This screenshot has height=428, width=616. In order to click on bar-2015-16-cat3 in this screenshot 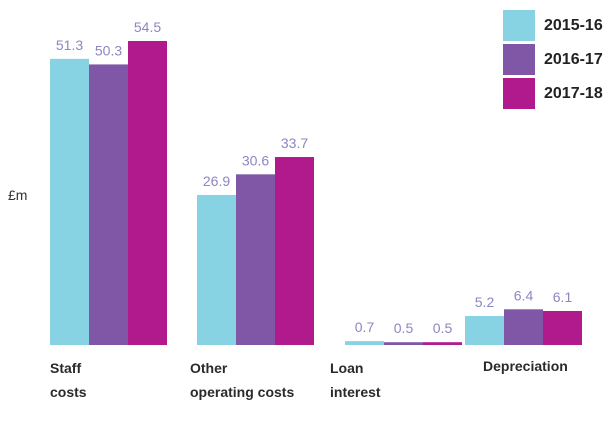, I will do `click(484, 330)`.